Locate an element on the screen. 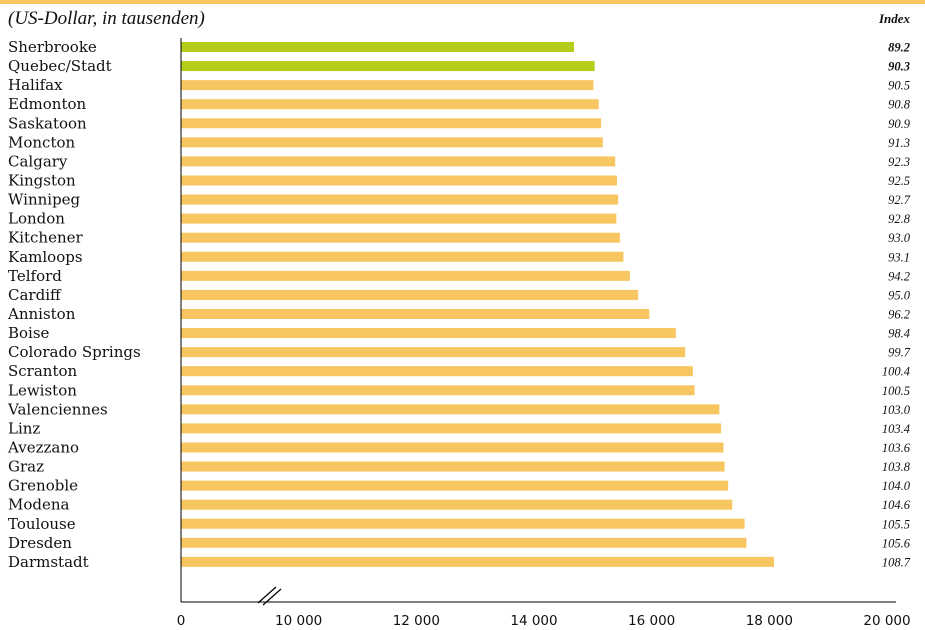 The image size is (925, 630). bar-toulouse is located at coordinates (463, 523).